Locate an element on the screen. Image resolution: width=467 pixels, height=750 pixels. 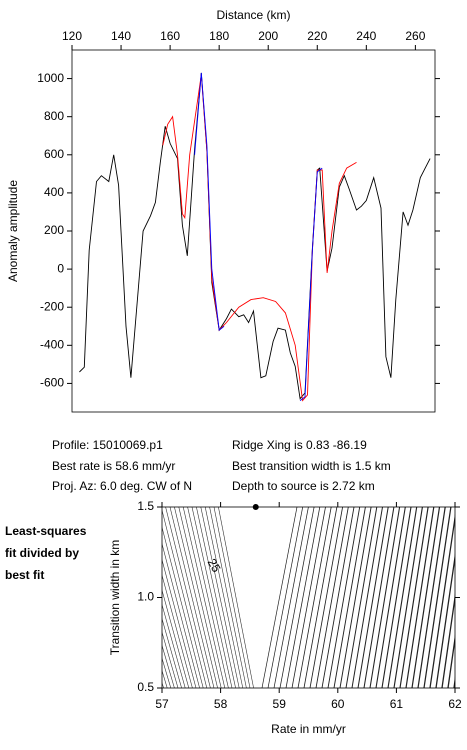
data-line is located at coordinates (258, 236).